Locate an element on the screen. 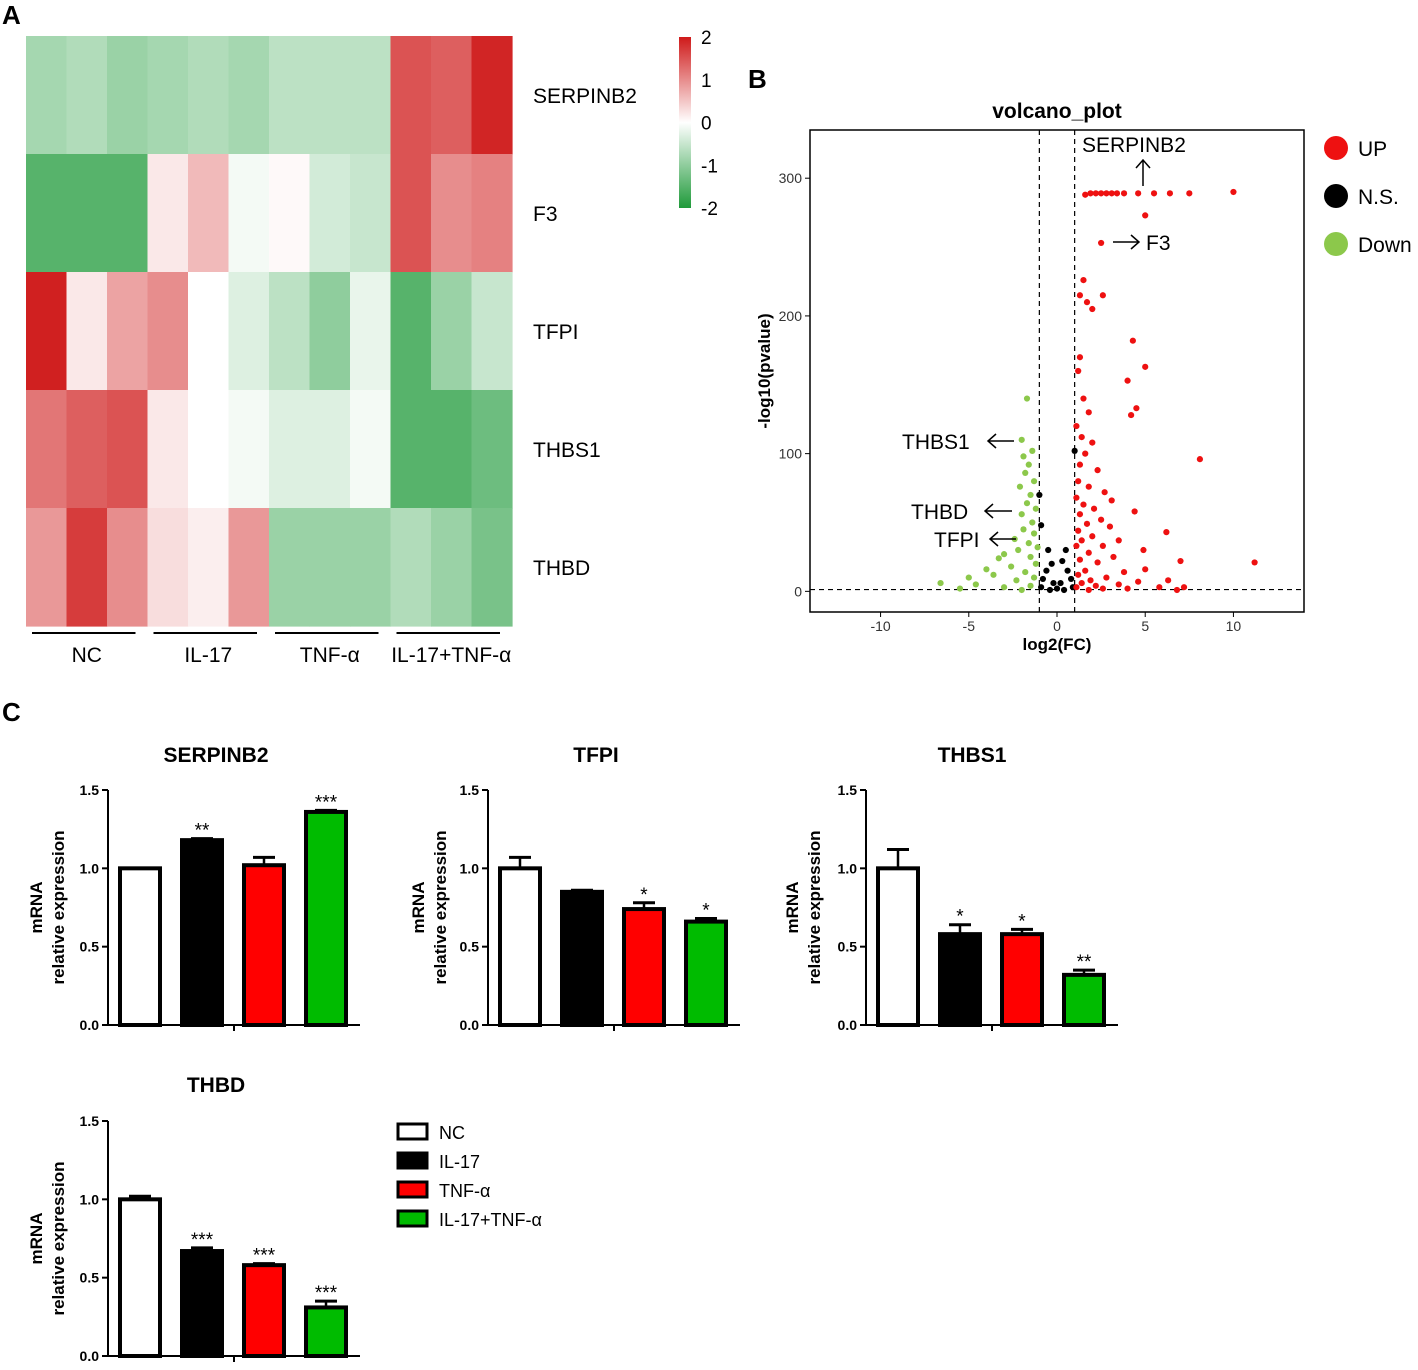 Image resolution: width=1418 pixels, height=1370 pixels. bar-legend: NC IL-17 TNF-α IL-17+TNF-α is located at coordinates (469, 1176).